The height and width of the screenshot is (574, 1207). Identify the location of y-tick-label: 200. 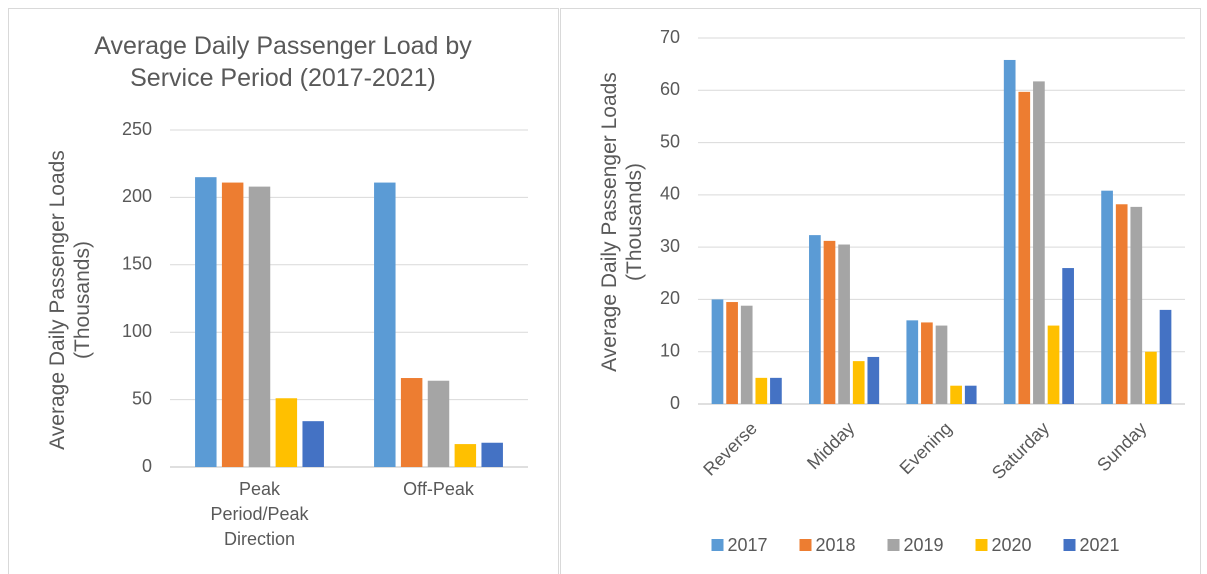
(137, 196).